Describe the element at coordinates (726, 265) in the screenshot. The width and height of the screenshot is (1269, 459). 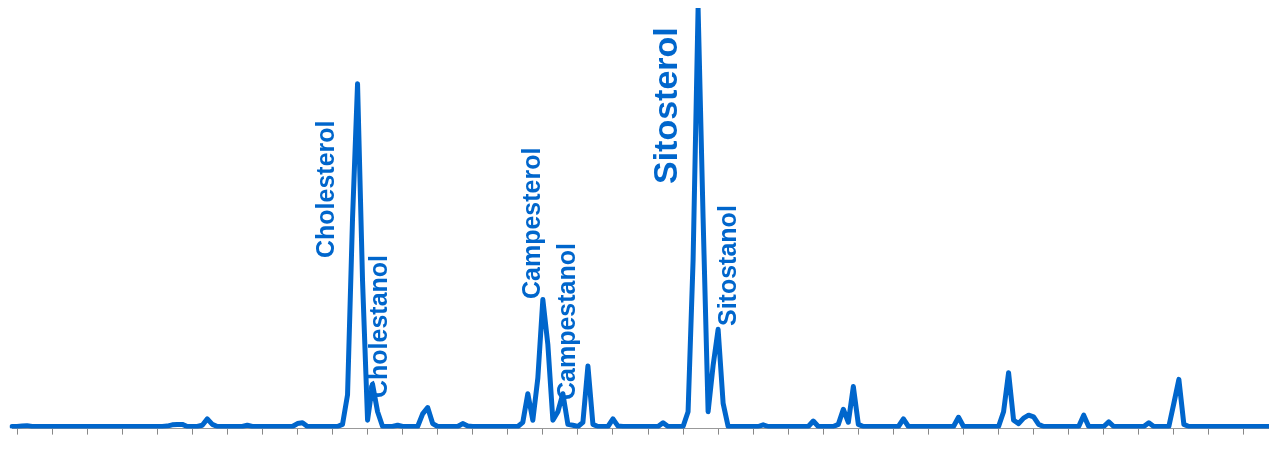
I see `annotation: Sitostanol` at that location.